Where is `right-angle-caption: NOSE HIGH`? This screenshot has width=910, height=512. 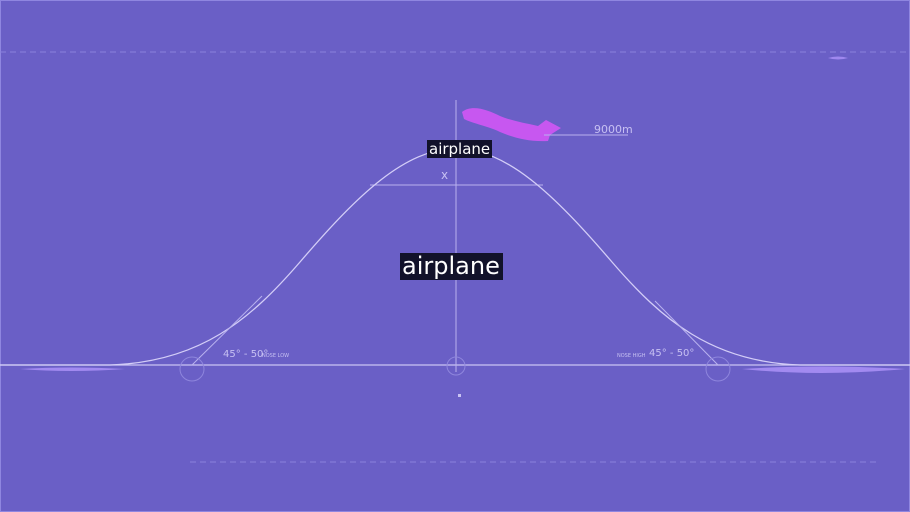 right-angle-caption: NOSE HIGH is located at coordinates (631, 356).